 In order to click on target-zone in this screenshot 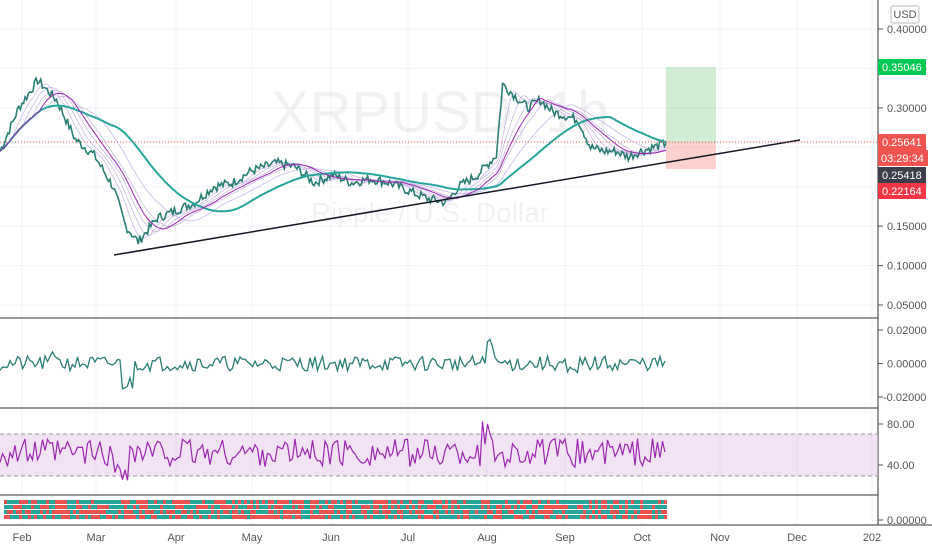, I will do `click(691, 104)`.